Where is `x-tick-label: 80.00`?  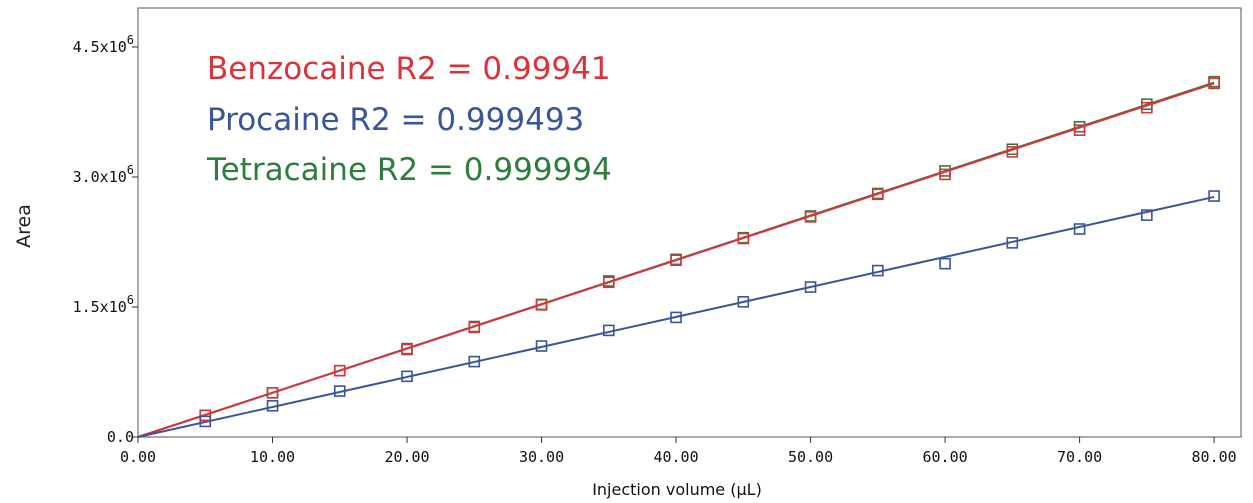
x-tick-label: 80.00 is located at coordinates (1214, 457).